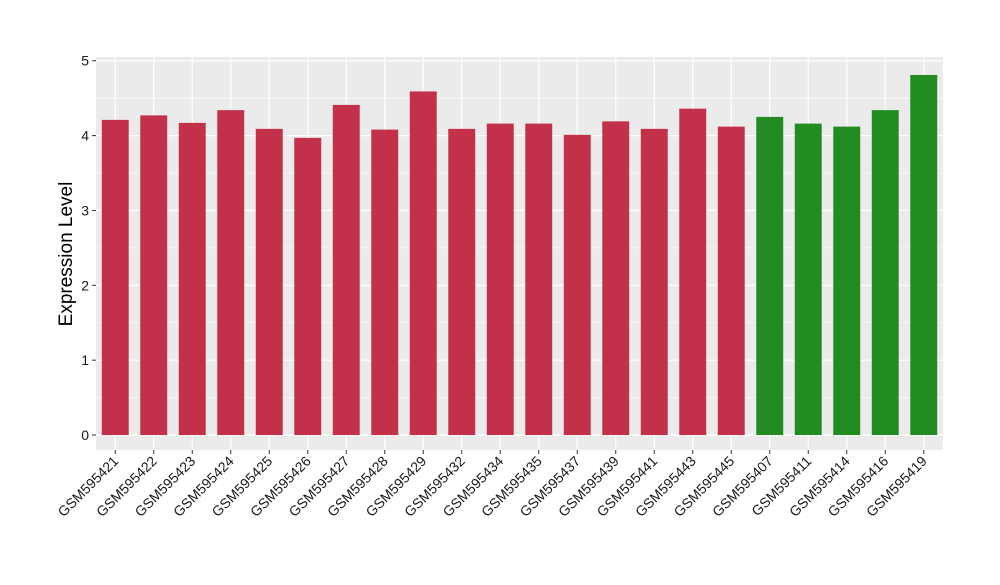 This screenshot has height=585, width=1000. I want to click on bar-GSM595419, so click(924, 255).